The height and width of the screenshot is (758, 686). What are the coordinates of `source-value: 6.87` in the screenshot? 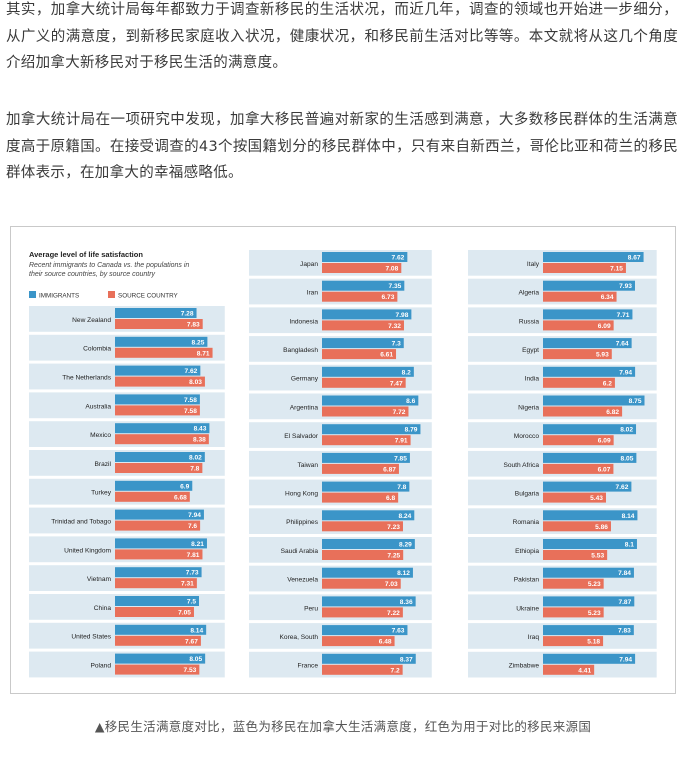 It's located at (389, 469).